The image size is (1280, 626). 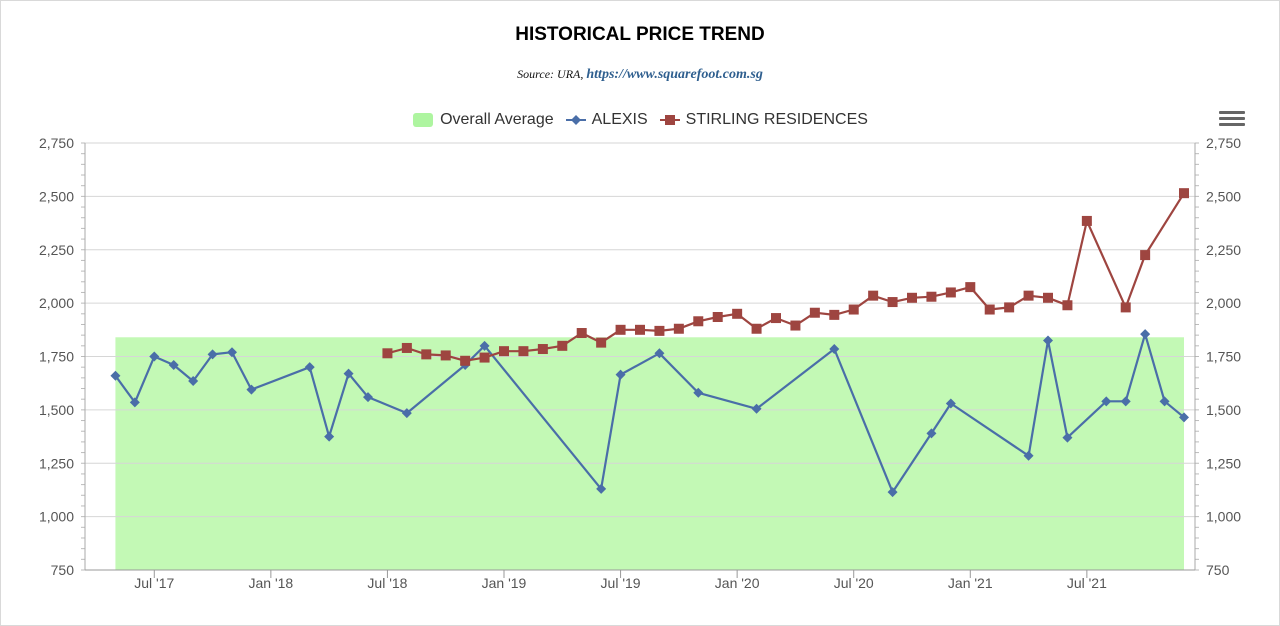 I want to click on y-tick-label-left: 1,750, so click(x=56, y=357).